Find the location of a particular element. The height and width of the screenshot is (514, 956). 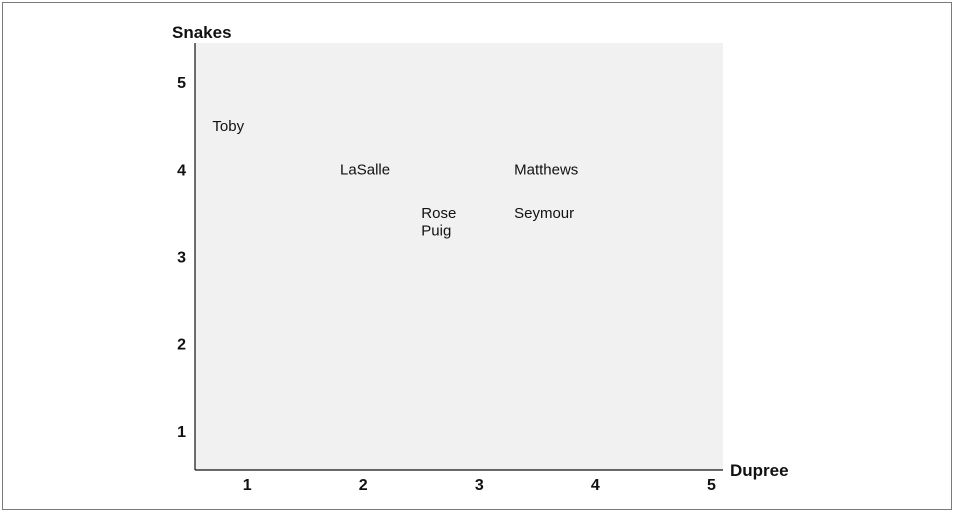

x-axis-title: Dupree is located at coordinates (759, 470).